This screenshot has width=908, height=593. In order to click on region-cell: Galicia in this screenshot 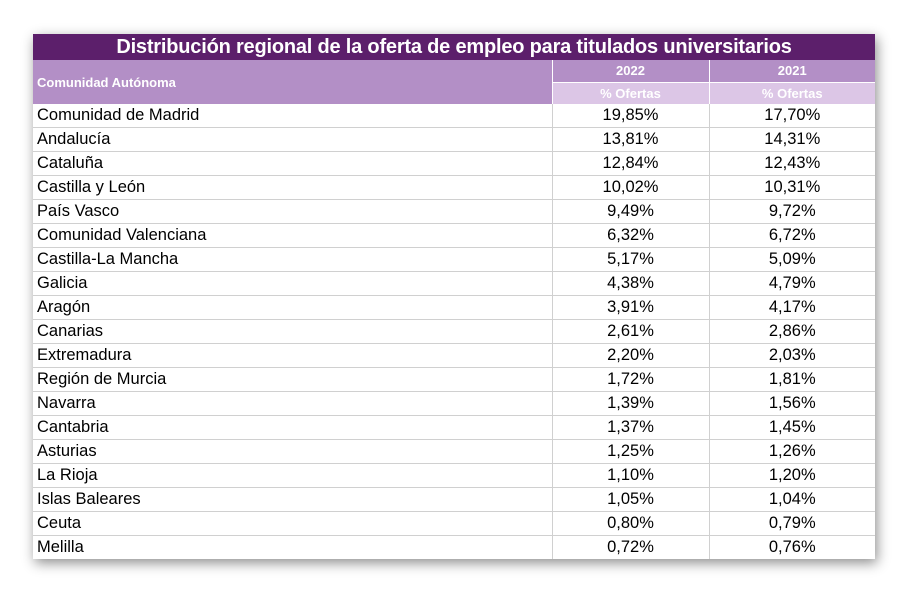, I will do `click(293, 283)`.